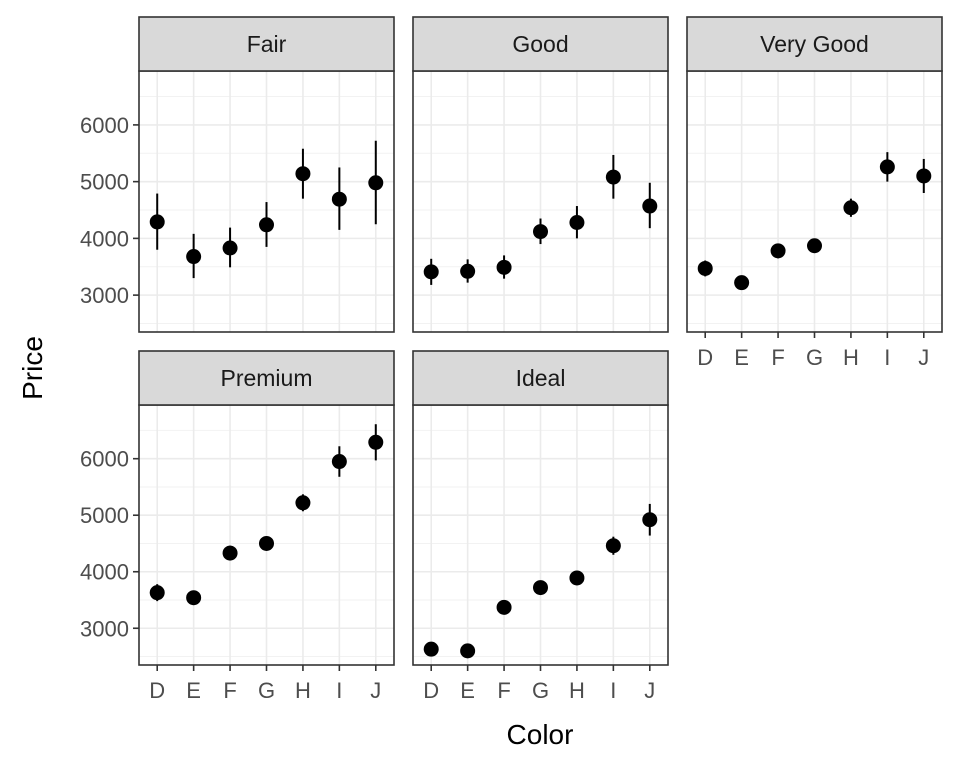 Image resolution: width=960 pixels, height=768 pixels. I want to click on facet-panel-good: Good, so click(540, 174).